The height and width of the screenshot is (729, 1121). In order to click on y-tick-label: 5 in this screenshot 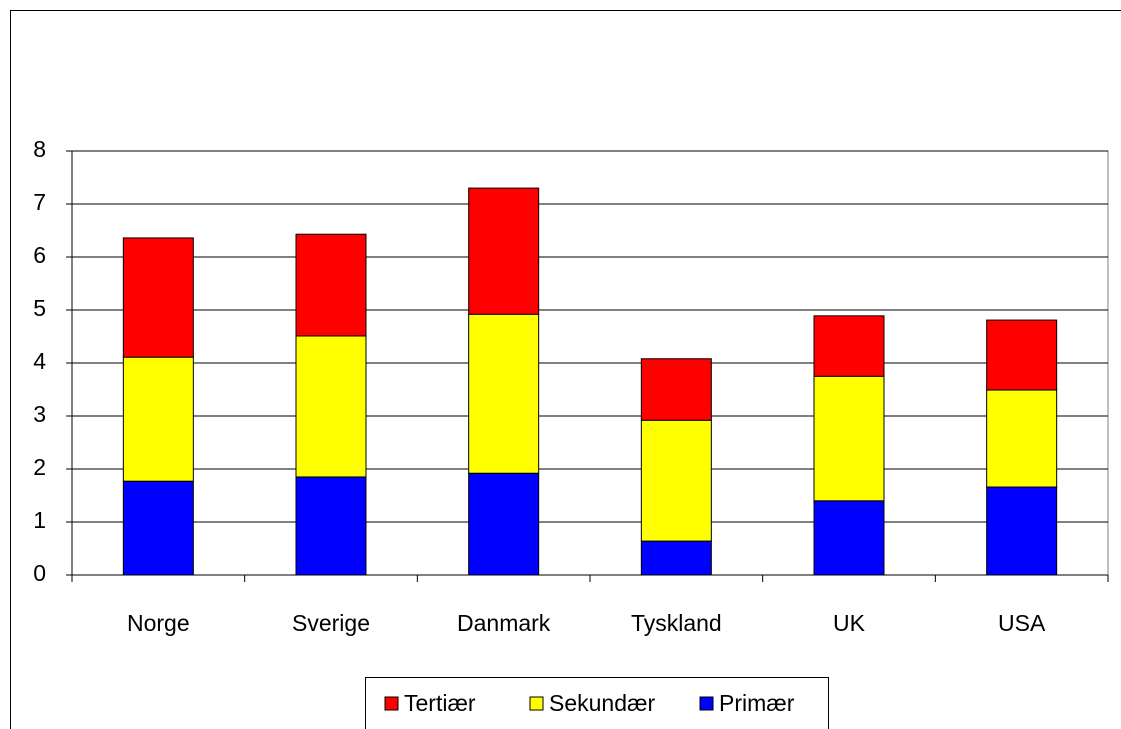, I will do `click(39, 308)`.